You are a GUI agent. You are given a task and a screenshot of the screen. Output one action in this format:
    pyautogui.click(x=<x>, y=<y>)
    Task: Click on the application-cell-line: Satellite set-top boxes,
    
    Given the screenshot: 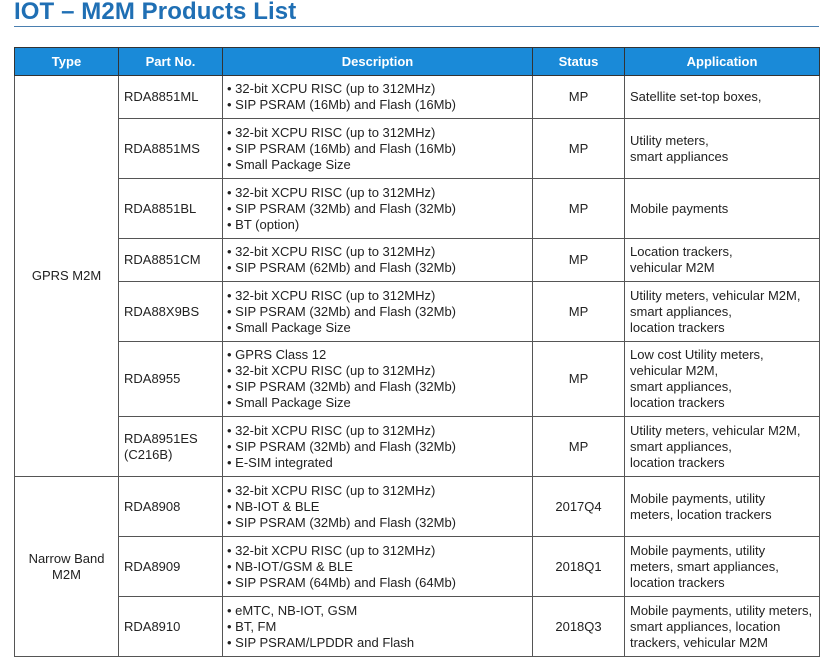 What is the action you would take?
    pyautogui.click(x=696, y=96)
    